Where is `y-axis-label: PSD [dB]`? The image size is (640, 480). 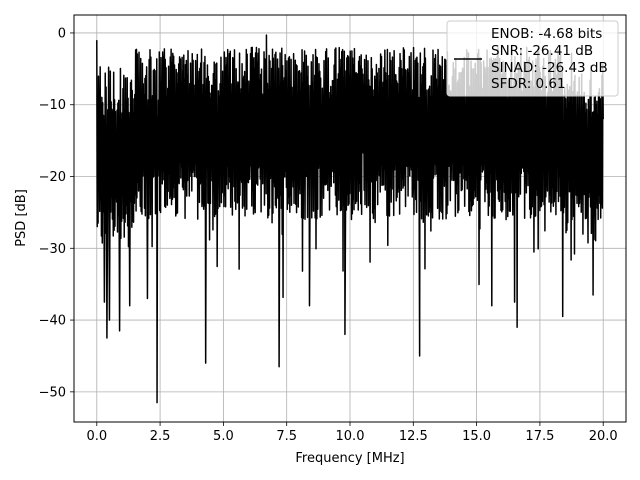
y-axis-label: PSD [dB] is located at coordinates (21, 218).